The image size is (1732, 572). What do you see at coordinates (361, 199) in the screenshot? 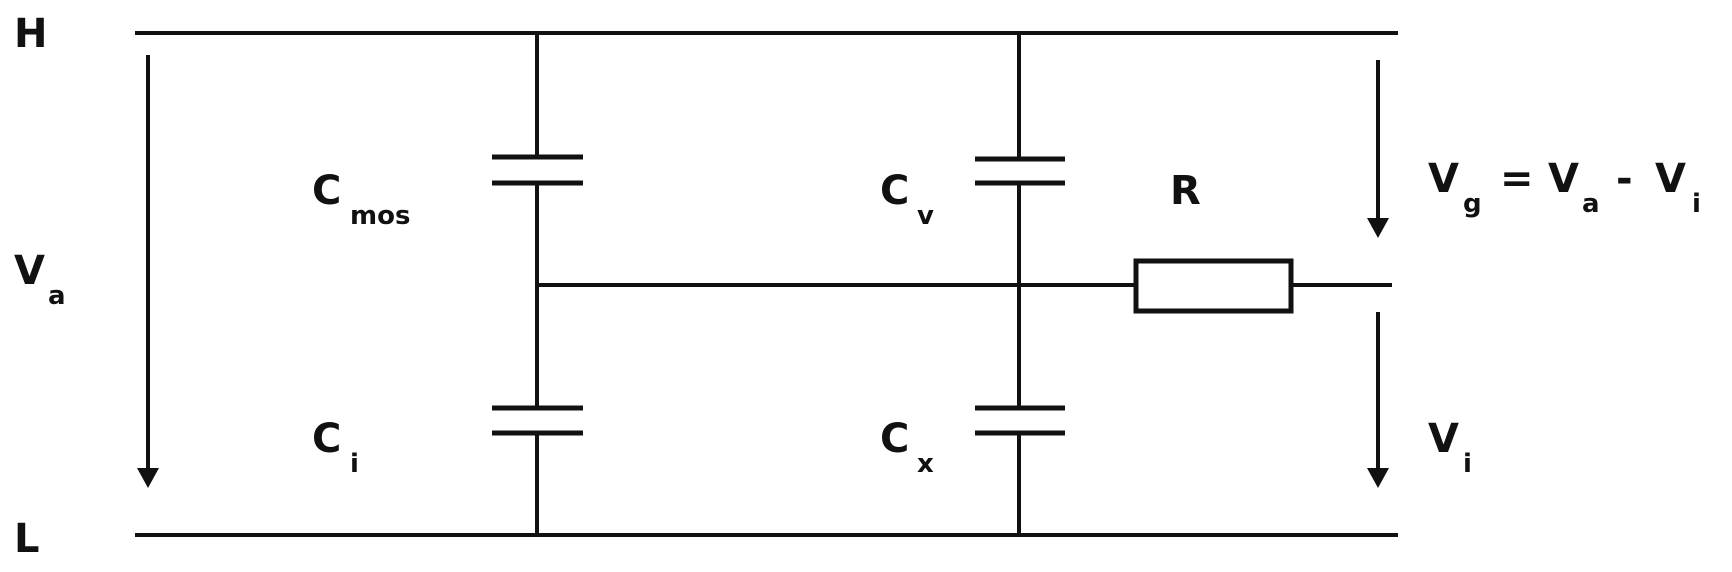
I see `cmos-label: C mos` at bounding box center [361, 199].